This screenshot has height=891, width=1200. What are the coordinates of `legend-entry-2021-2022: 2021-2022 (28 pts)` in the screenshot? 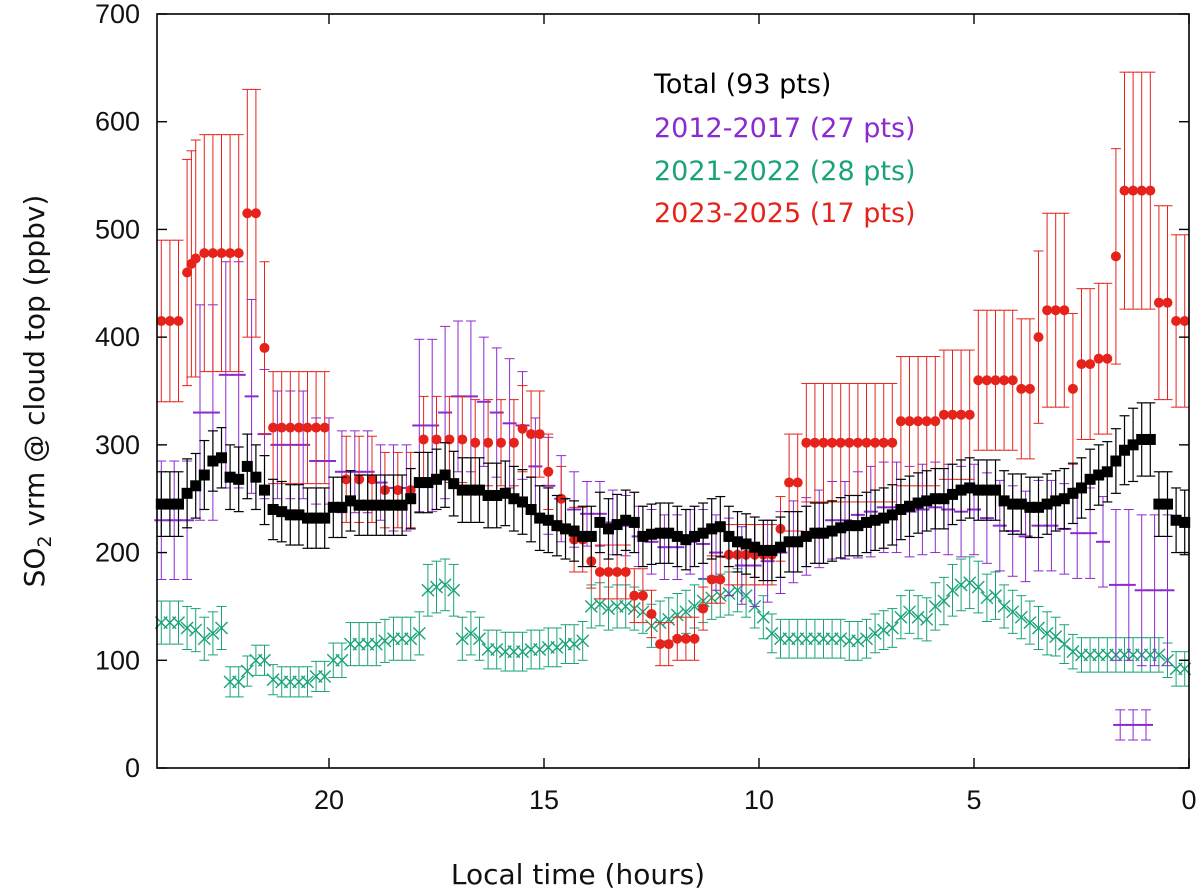 It's located at (785, 171).